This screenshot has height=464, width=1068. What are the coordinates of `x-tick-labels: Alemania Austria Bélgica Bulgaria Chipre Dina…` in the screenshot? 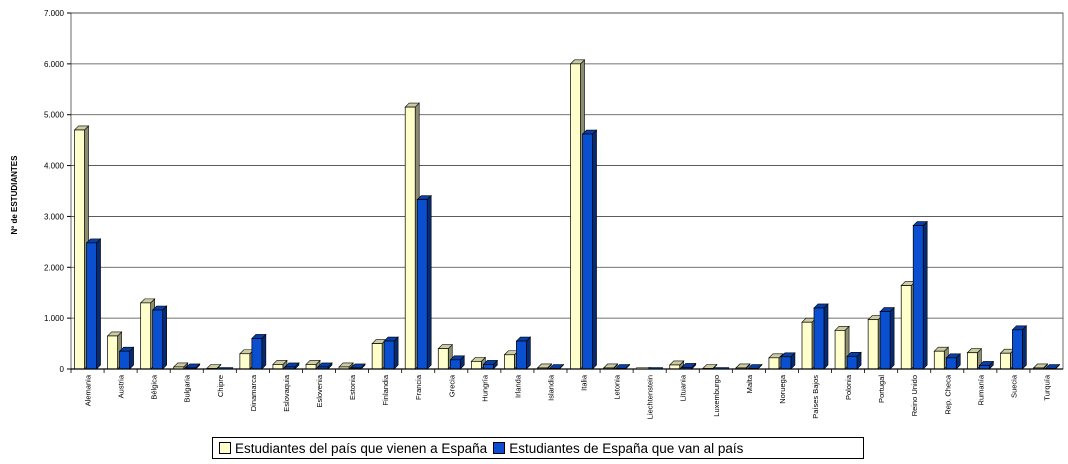 It's located at (560, 394).